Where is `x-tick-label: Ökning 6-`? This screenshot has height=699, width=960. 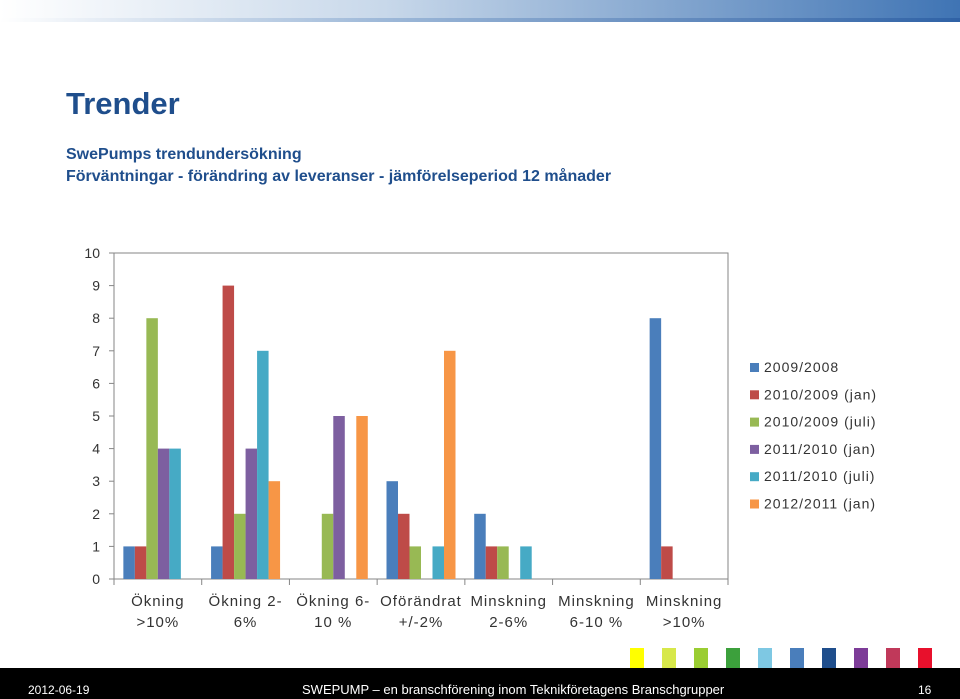 x-tick-label: Ökning 6- is located at coordinates (333, 601).